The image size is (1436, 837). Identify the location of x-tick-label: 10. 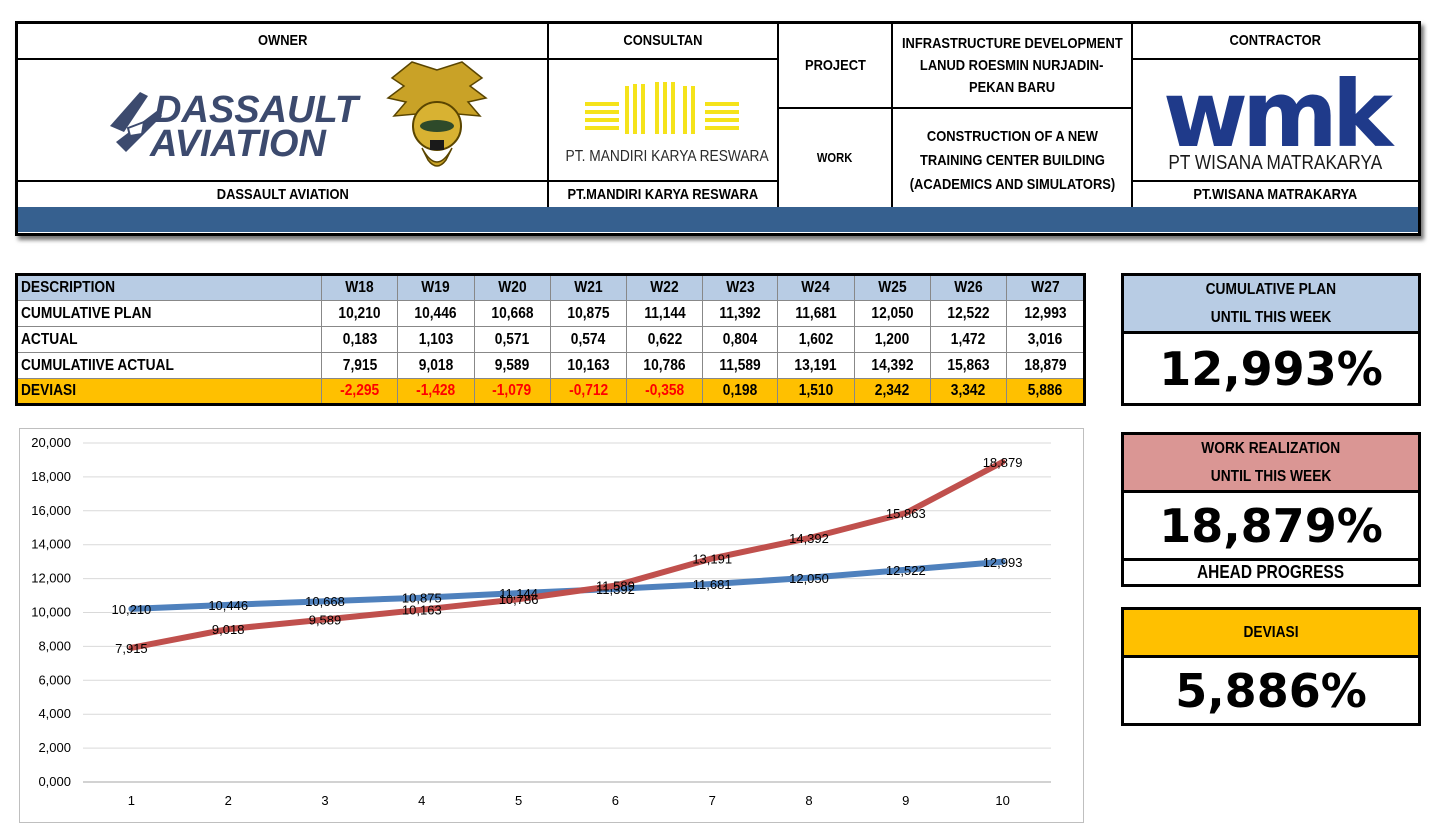
(1002, 800).